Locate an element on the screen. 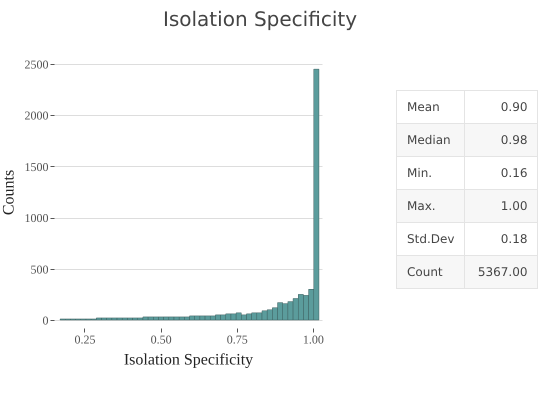 This screenshot has height=412, width=555. x-axis-title: Isolation Specificity is located at coordinates (189, 360).